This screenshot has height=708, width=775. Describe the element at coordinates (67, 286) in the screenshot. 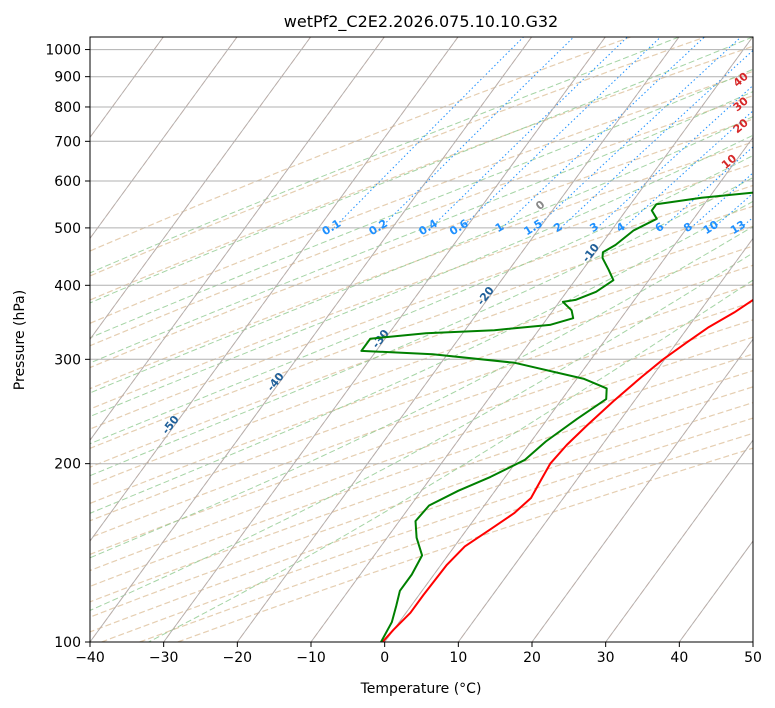

I see `y-tick-label: 400` at that location.